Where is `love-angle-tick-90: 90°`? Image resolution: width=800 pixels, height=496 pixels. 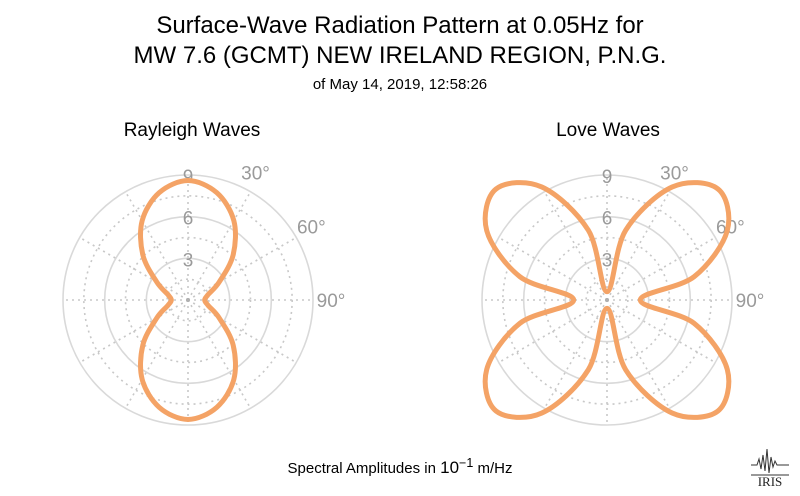 love-angle-tick-90: 90° is located at coordinates (750, 301).